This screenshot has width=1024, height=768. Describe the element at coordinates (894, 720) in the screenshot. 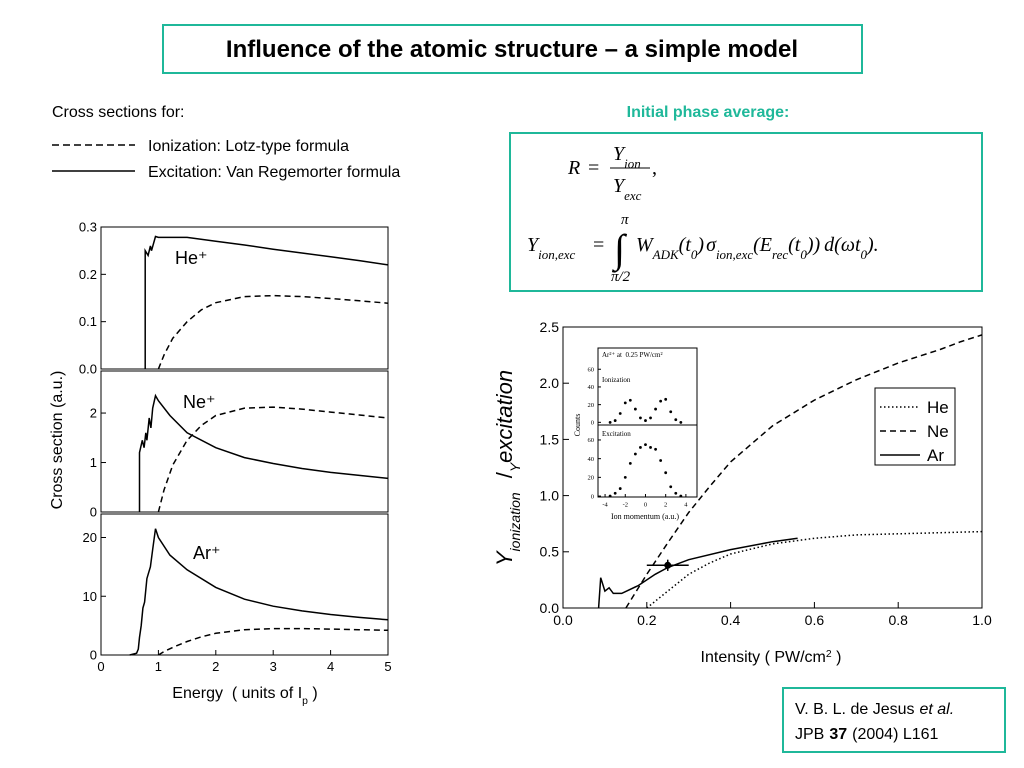

I see `citation-box` at that location.